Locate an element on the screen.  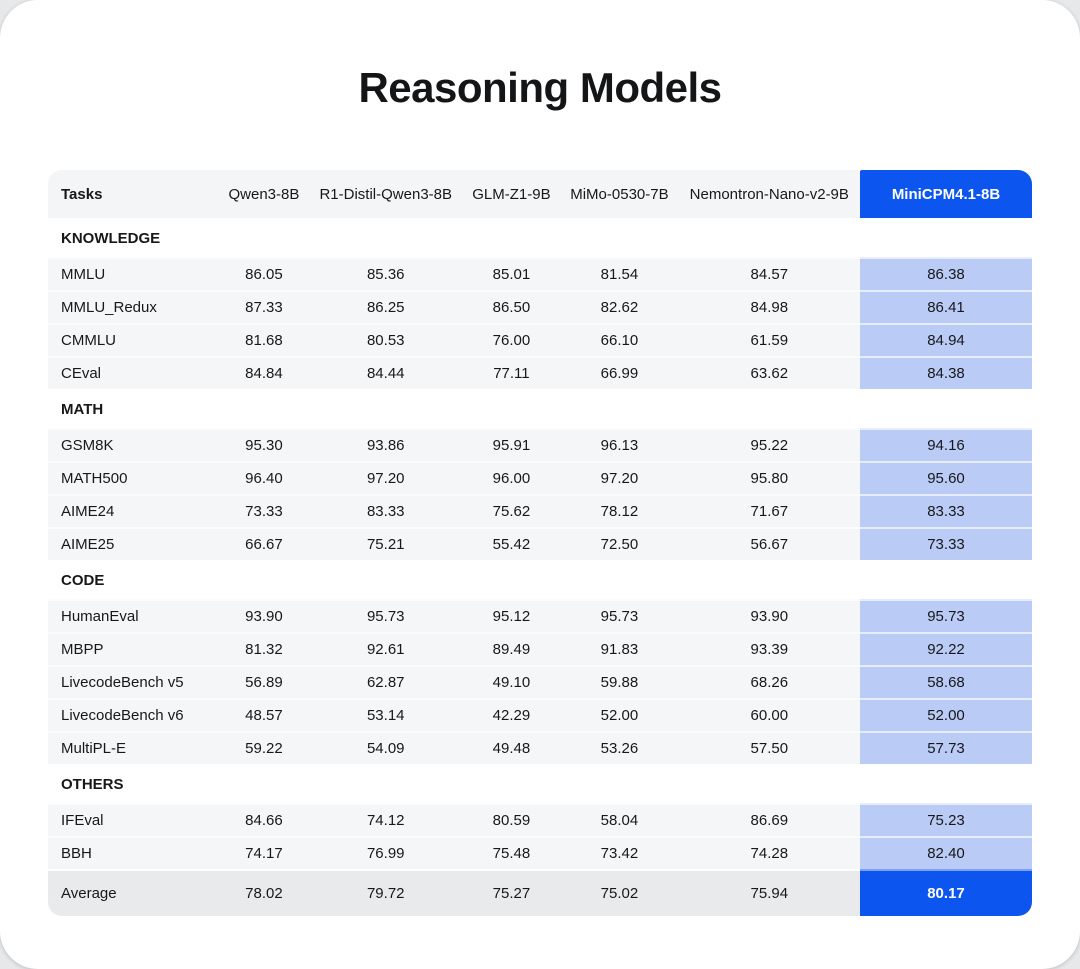
highlight-value-cell: 86.38 is located at coordinates (946, 273).